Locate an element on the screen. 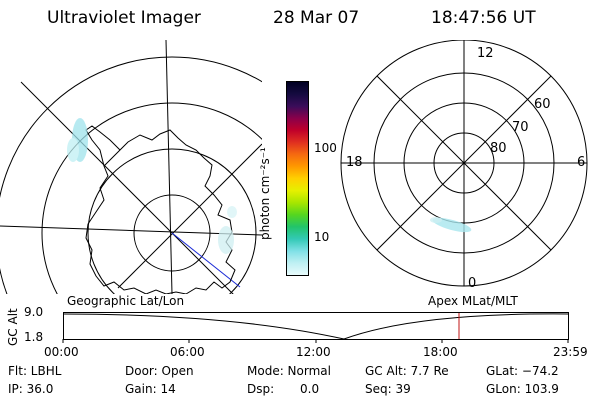 The height and width of the screenshot is (400, 600). info-dsp-label: Dsp: is located at coordinates (261, 389).